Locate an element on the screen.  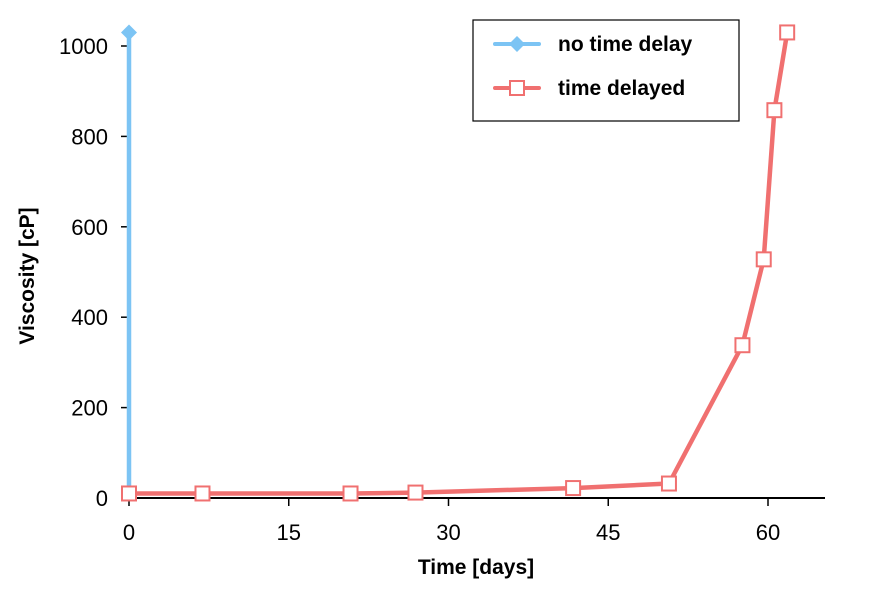
x-tick-label: 60 is located at coordinates (768, 532).